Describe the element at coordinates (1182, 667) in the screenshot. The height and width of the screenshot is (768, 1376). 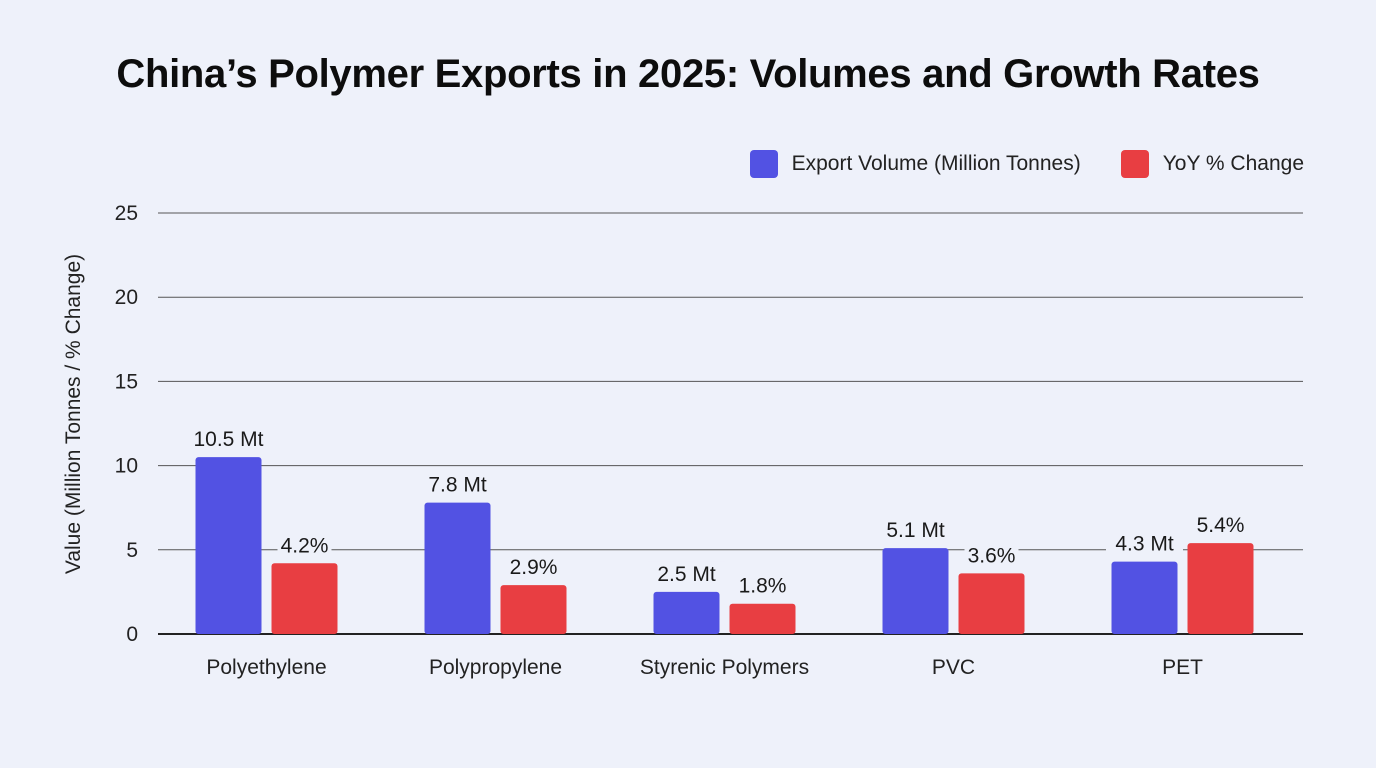
I see `x-category-label: PET` at that location.